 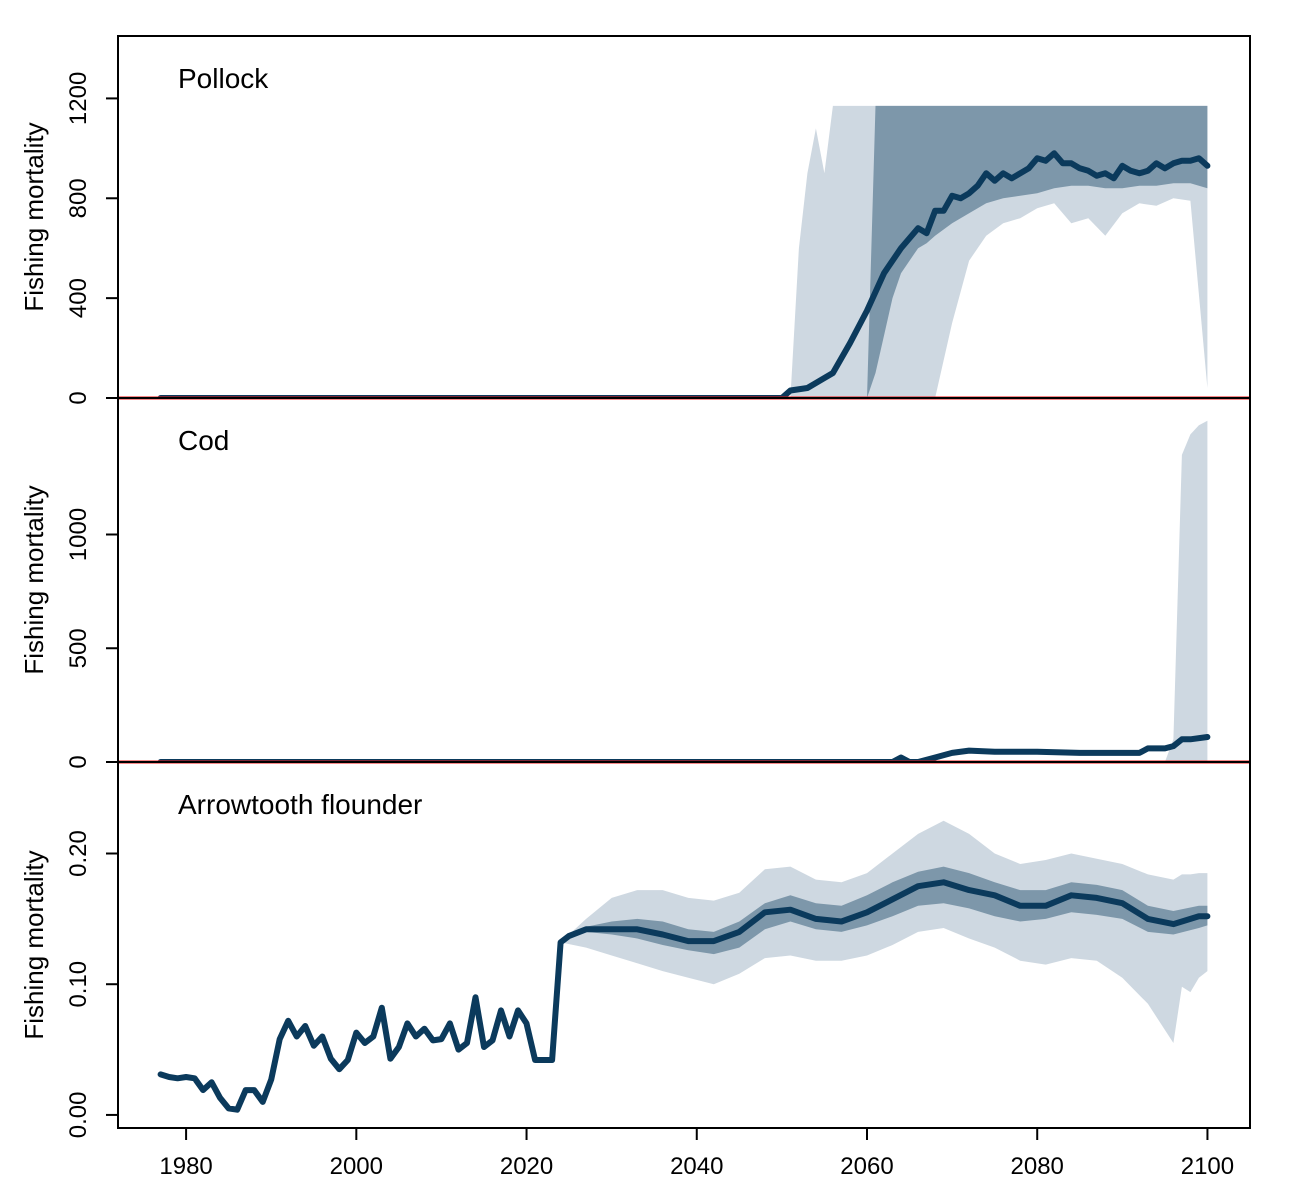 I want to click on y-tick-label: 1000, so click(x=78, y=534).